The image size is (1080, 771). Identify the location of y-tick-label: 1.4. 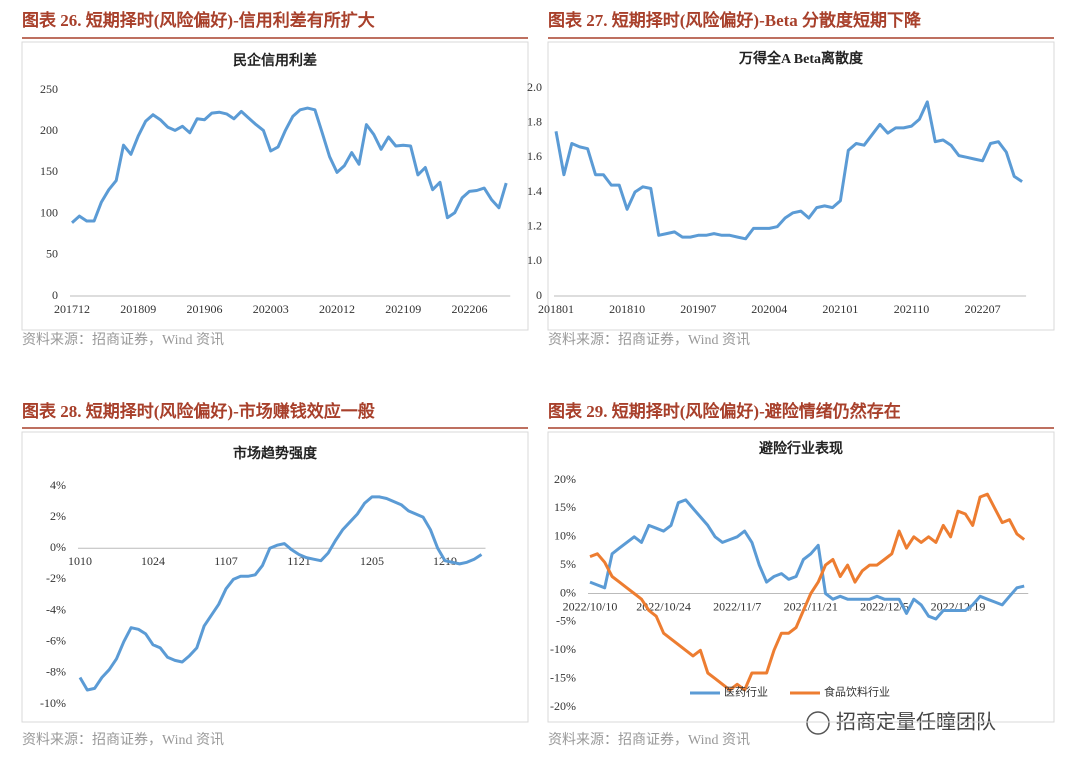
(534, 191).